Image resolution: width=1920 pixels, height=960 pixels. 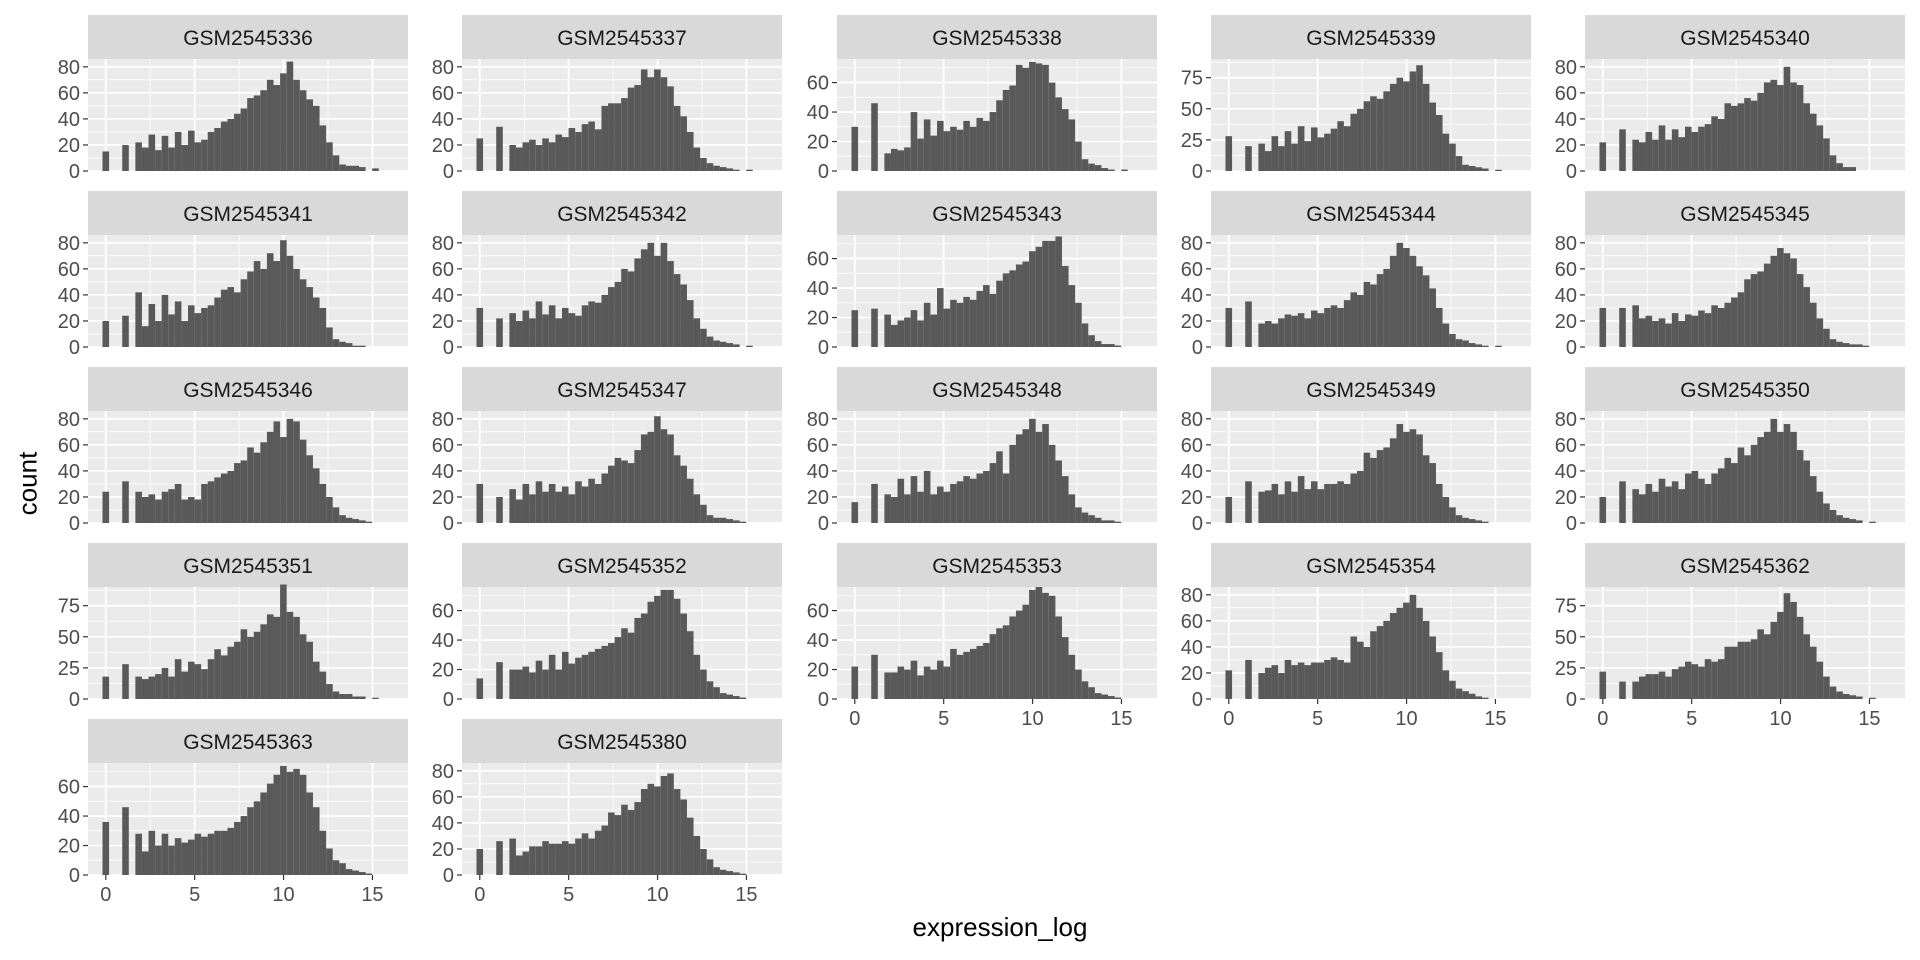 What do you see at coordinates (1745, 566) in the screenshot?
I see `facet-strip-label: GSM2545362` at bounding box center [1745, 566].